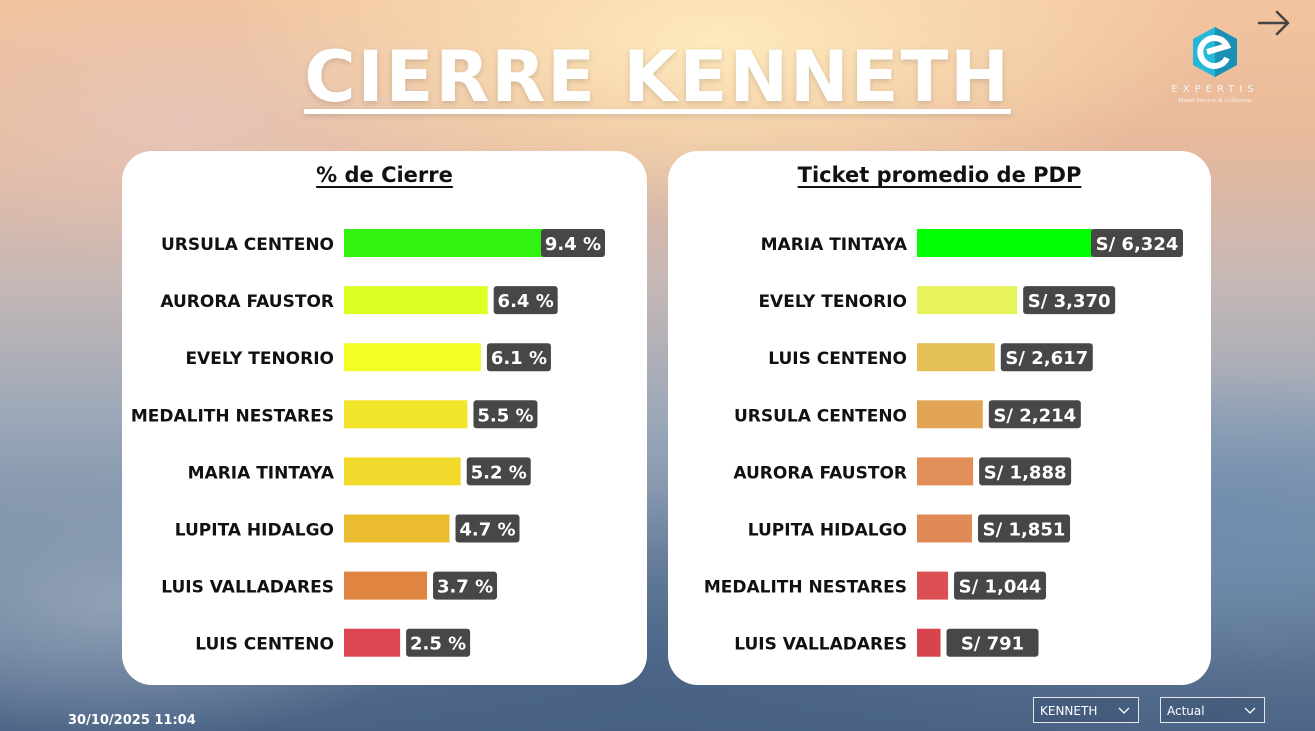 Image resolution: width=1315 pixels, height=731 pixels. Describe the element at coordinates (1215, 52) in the screenshot. I see `logo-mark` at that location.